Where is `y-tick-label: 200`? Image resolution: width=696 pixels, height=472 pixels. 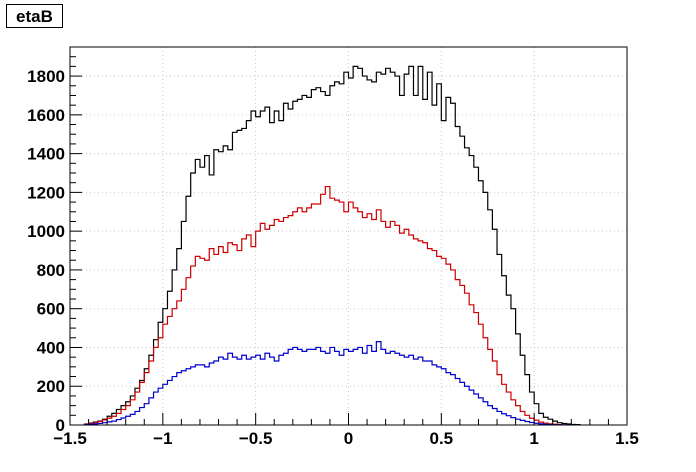
y-tick-label: 200 is located at coordinates (51, 386).